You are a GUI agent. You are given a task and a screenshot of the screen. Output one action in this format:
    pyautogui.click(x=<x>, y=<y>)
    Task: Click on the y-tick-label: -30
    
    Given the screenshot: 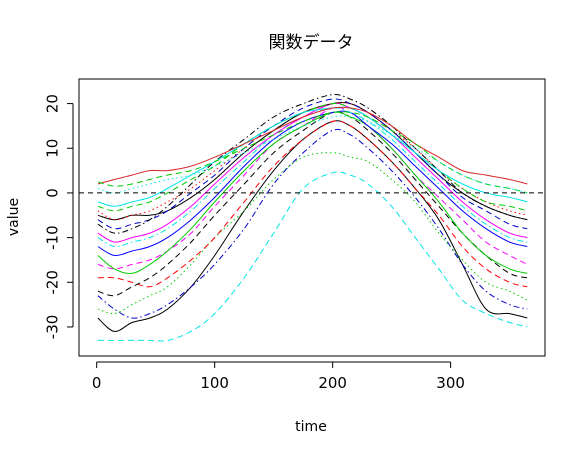 What is the action you would take?
    pyautogui.click(x=53, y=327)
    